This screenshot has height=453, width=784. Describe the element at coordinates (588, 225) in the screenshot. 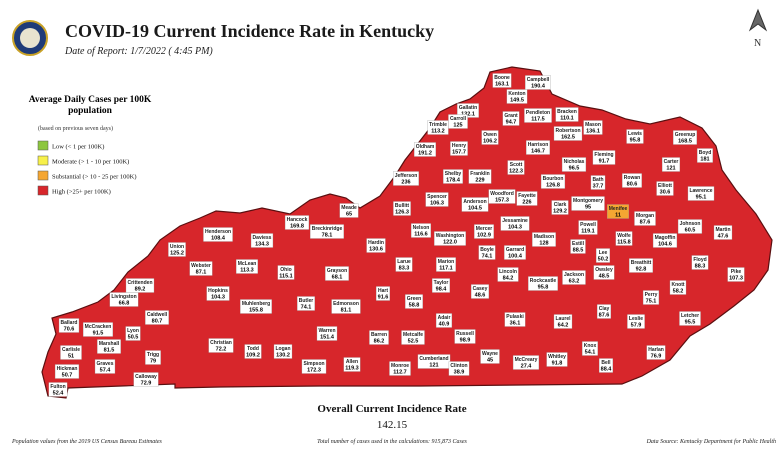

I see `county-name: Powell` at that location.